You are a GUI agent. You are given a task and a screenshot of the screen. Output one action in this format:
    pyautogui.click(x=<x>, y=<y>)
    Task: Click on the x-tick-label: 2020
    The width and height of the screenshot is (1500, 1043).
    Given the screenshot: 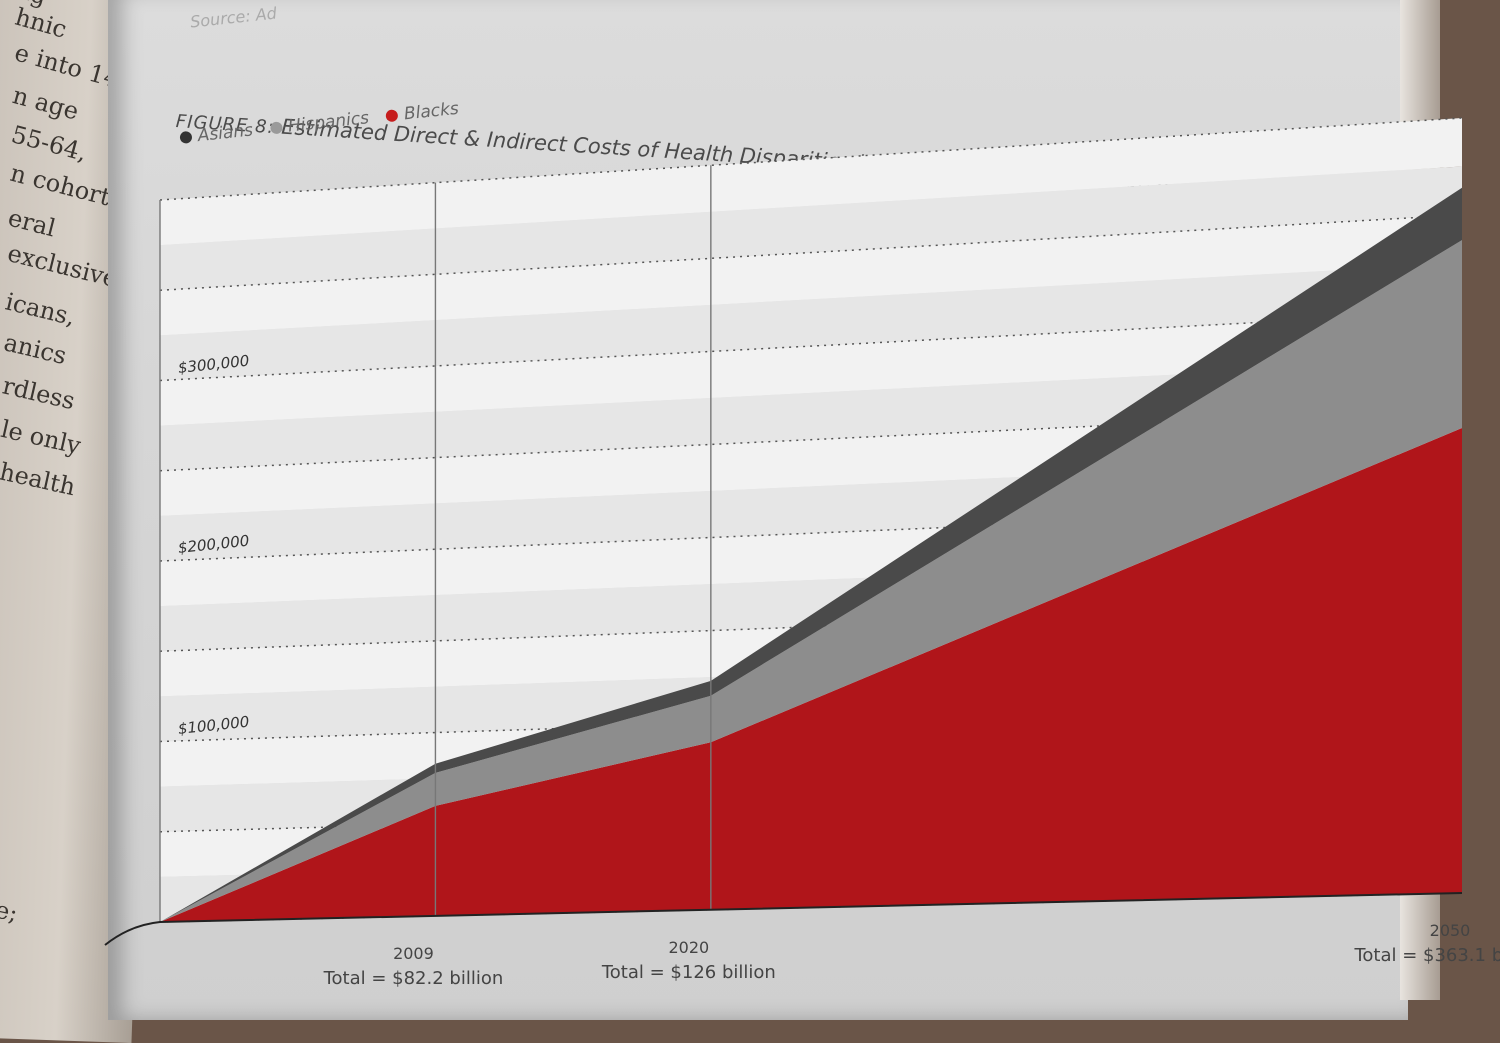 What is the action you would take?
    pyautogui.click(x=689, y=947)
    